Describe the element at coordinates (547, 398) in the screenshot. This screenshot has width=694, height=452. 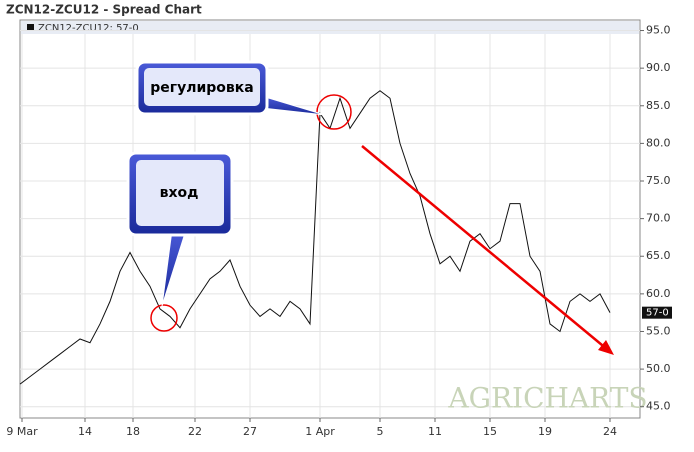
I see `watermark: AGRICHARTS` at that location.